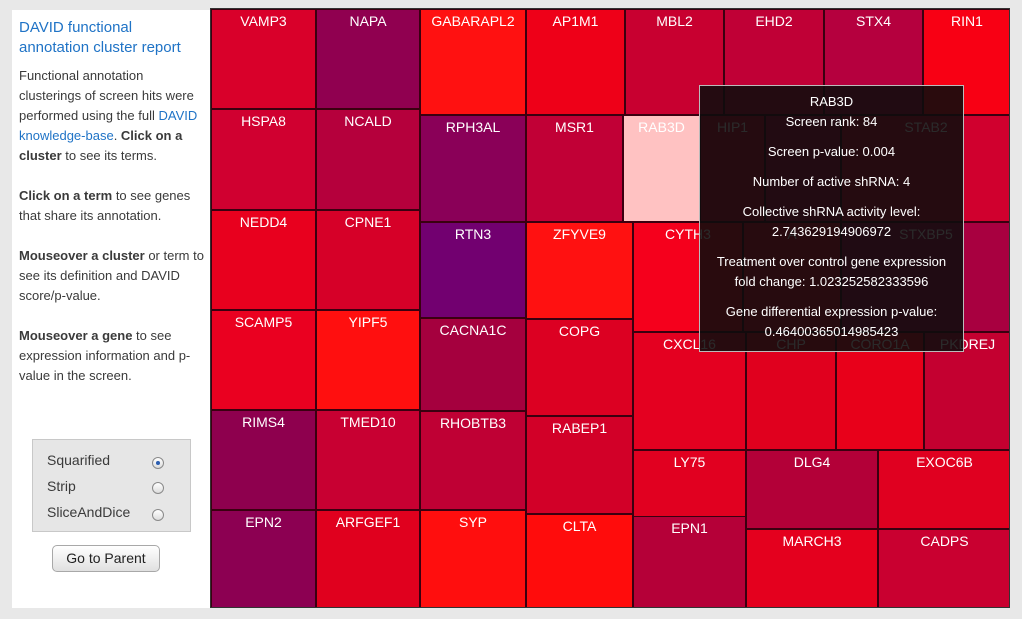 This screenshot has width=1022, height=619. I want to click on sliceanddice-radio, so click(158, 515).